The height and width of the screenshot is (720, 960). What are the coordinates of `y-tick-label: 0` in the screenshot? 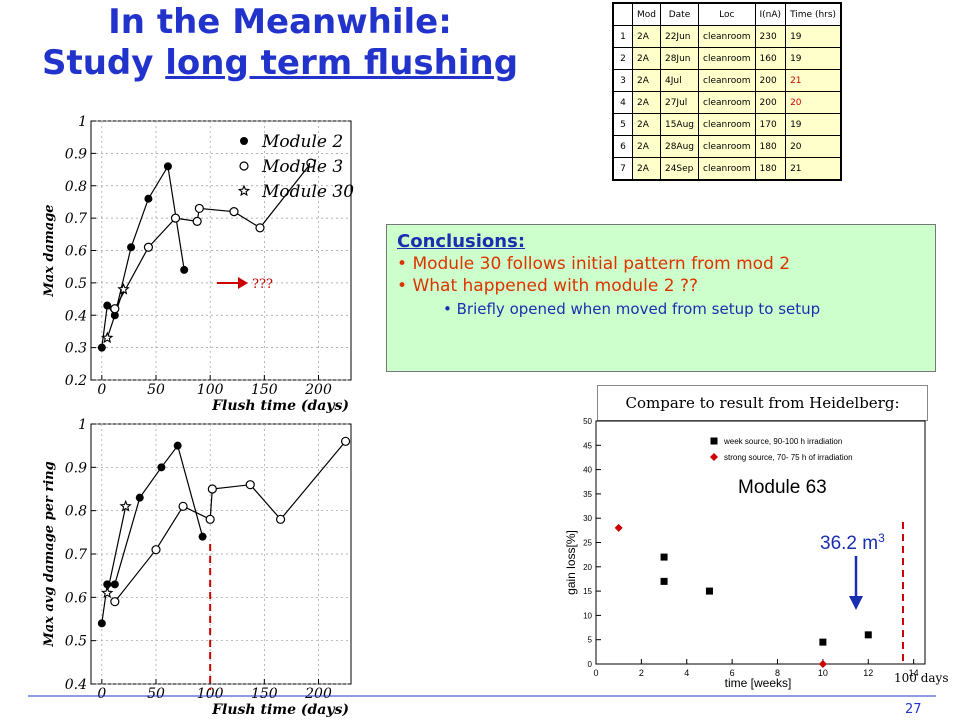 It's located at (590, 664).